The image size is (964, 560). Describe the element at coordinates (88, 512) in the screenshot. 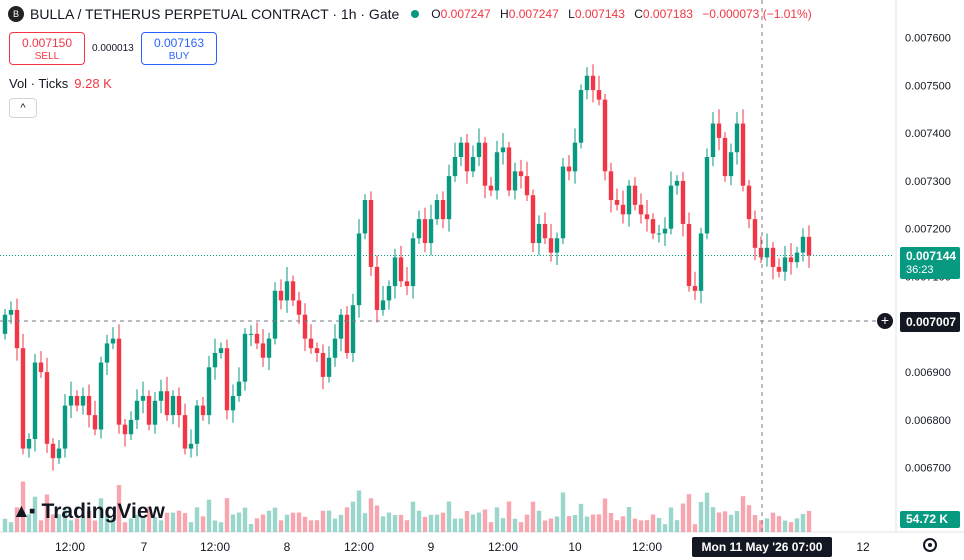

I see `tradingview-logo: ▲▪ TradingView` at that location.